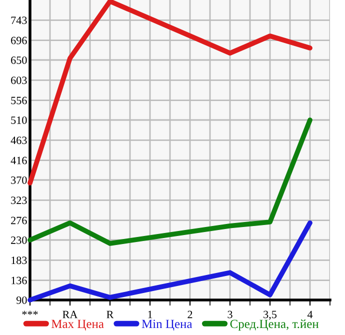 Image resolution: width=345 pixels, height=335 pixels. I want to click on y-tick-label: 510, so click(19, 120).